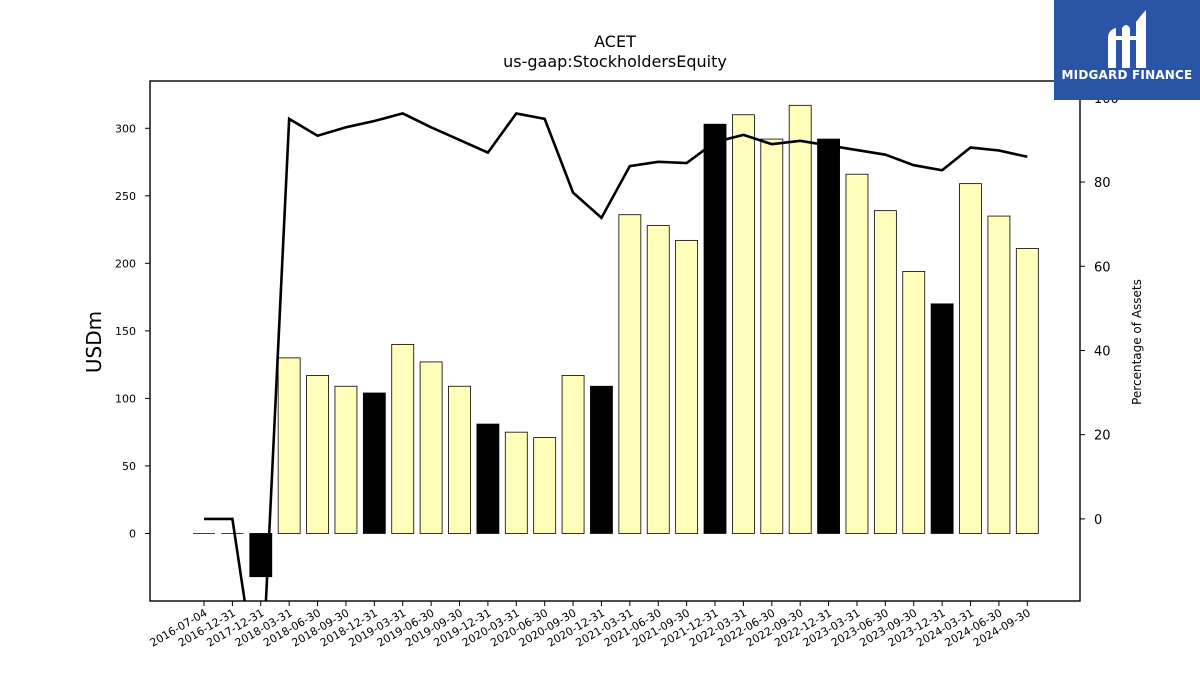 The height and width of the screenshot is (675, 1200). I want to click on y2-tick-label: 0, so click(1098, 520).